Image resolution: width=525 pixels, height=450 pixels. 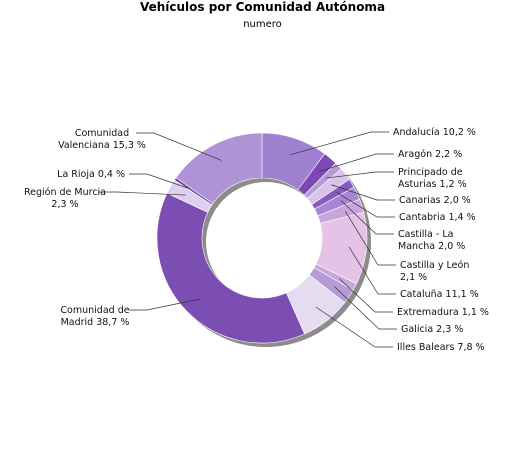 I want to click on label-region-de-murcia: Región de Murcia 2,3 %, so click(x=65, y=198).